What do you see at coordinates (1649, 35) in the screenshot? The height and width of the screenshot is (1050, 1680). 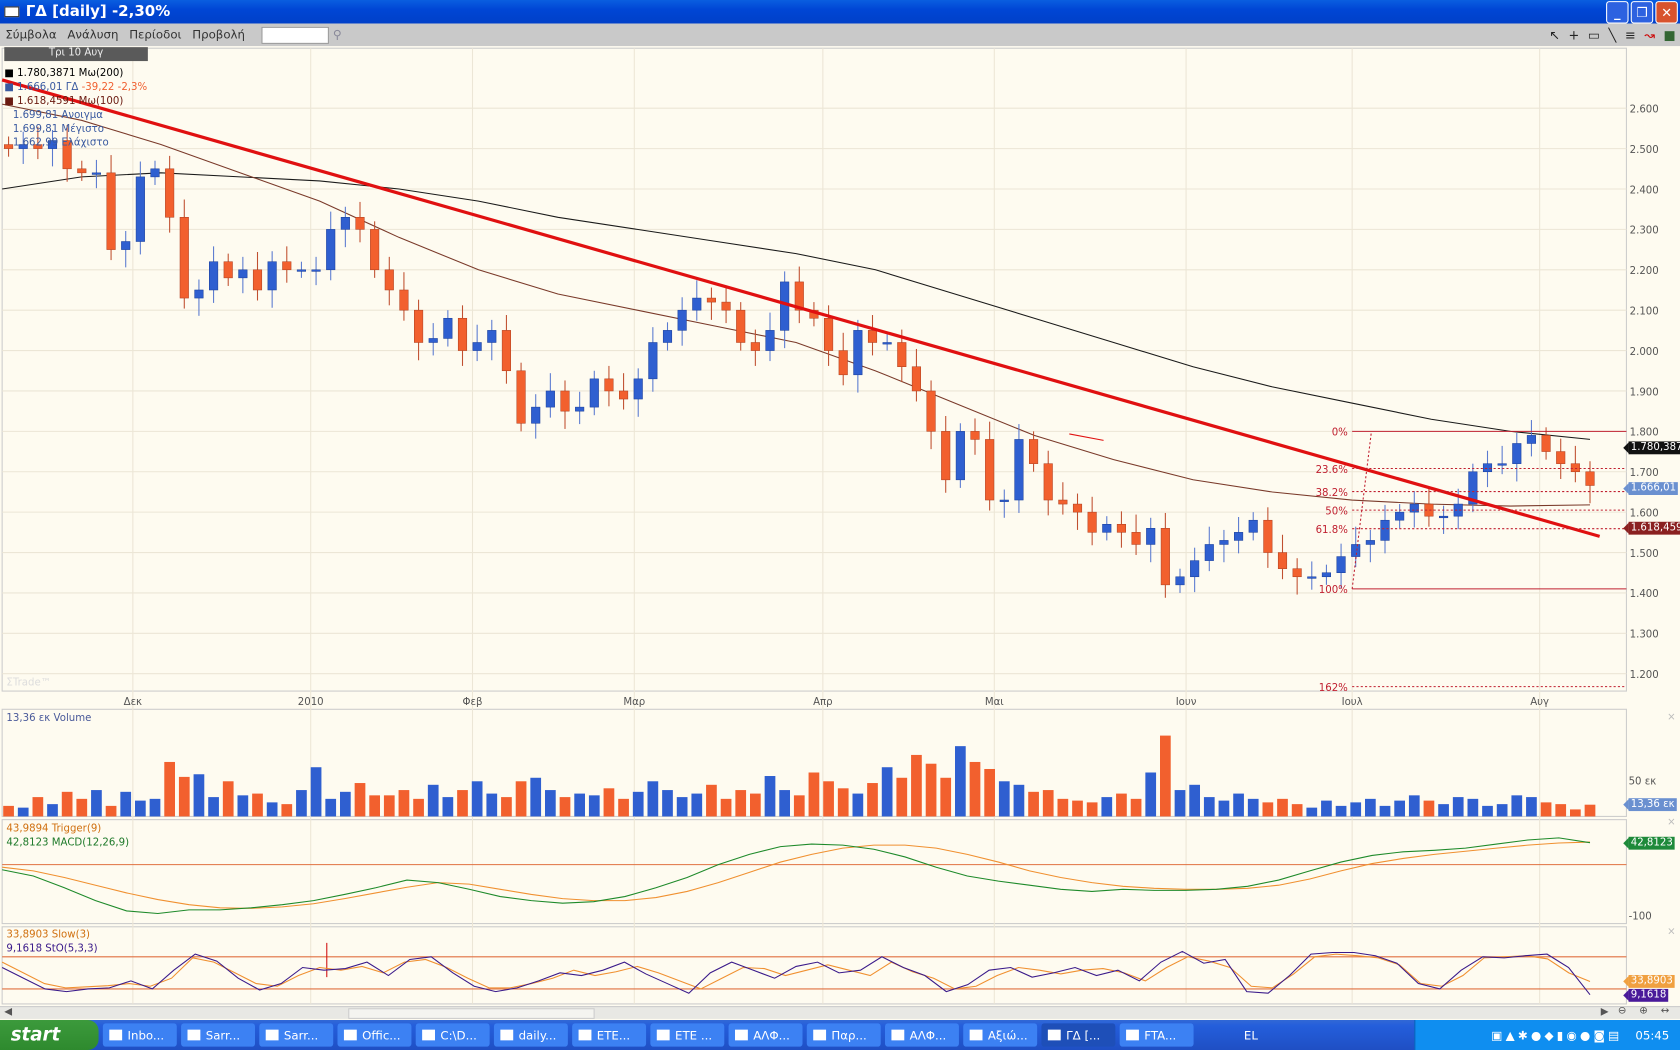 I see `chart-icon: ↝` at bounding box center [1649, 35].